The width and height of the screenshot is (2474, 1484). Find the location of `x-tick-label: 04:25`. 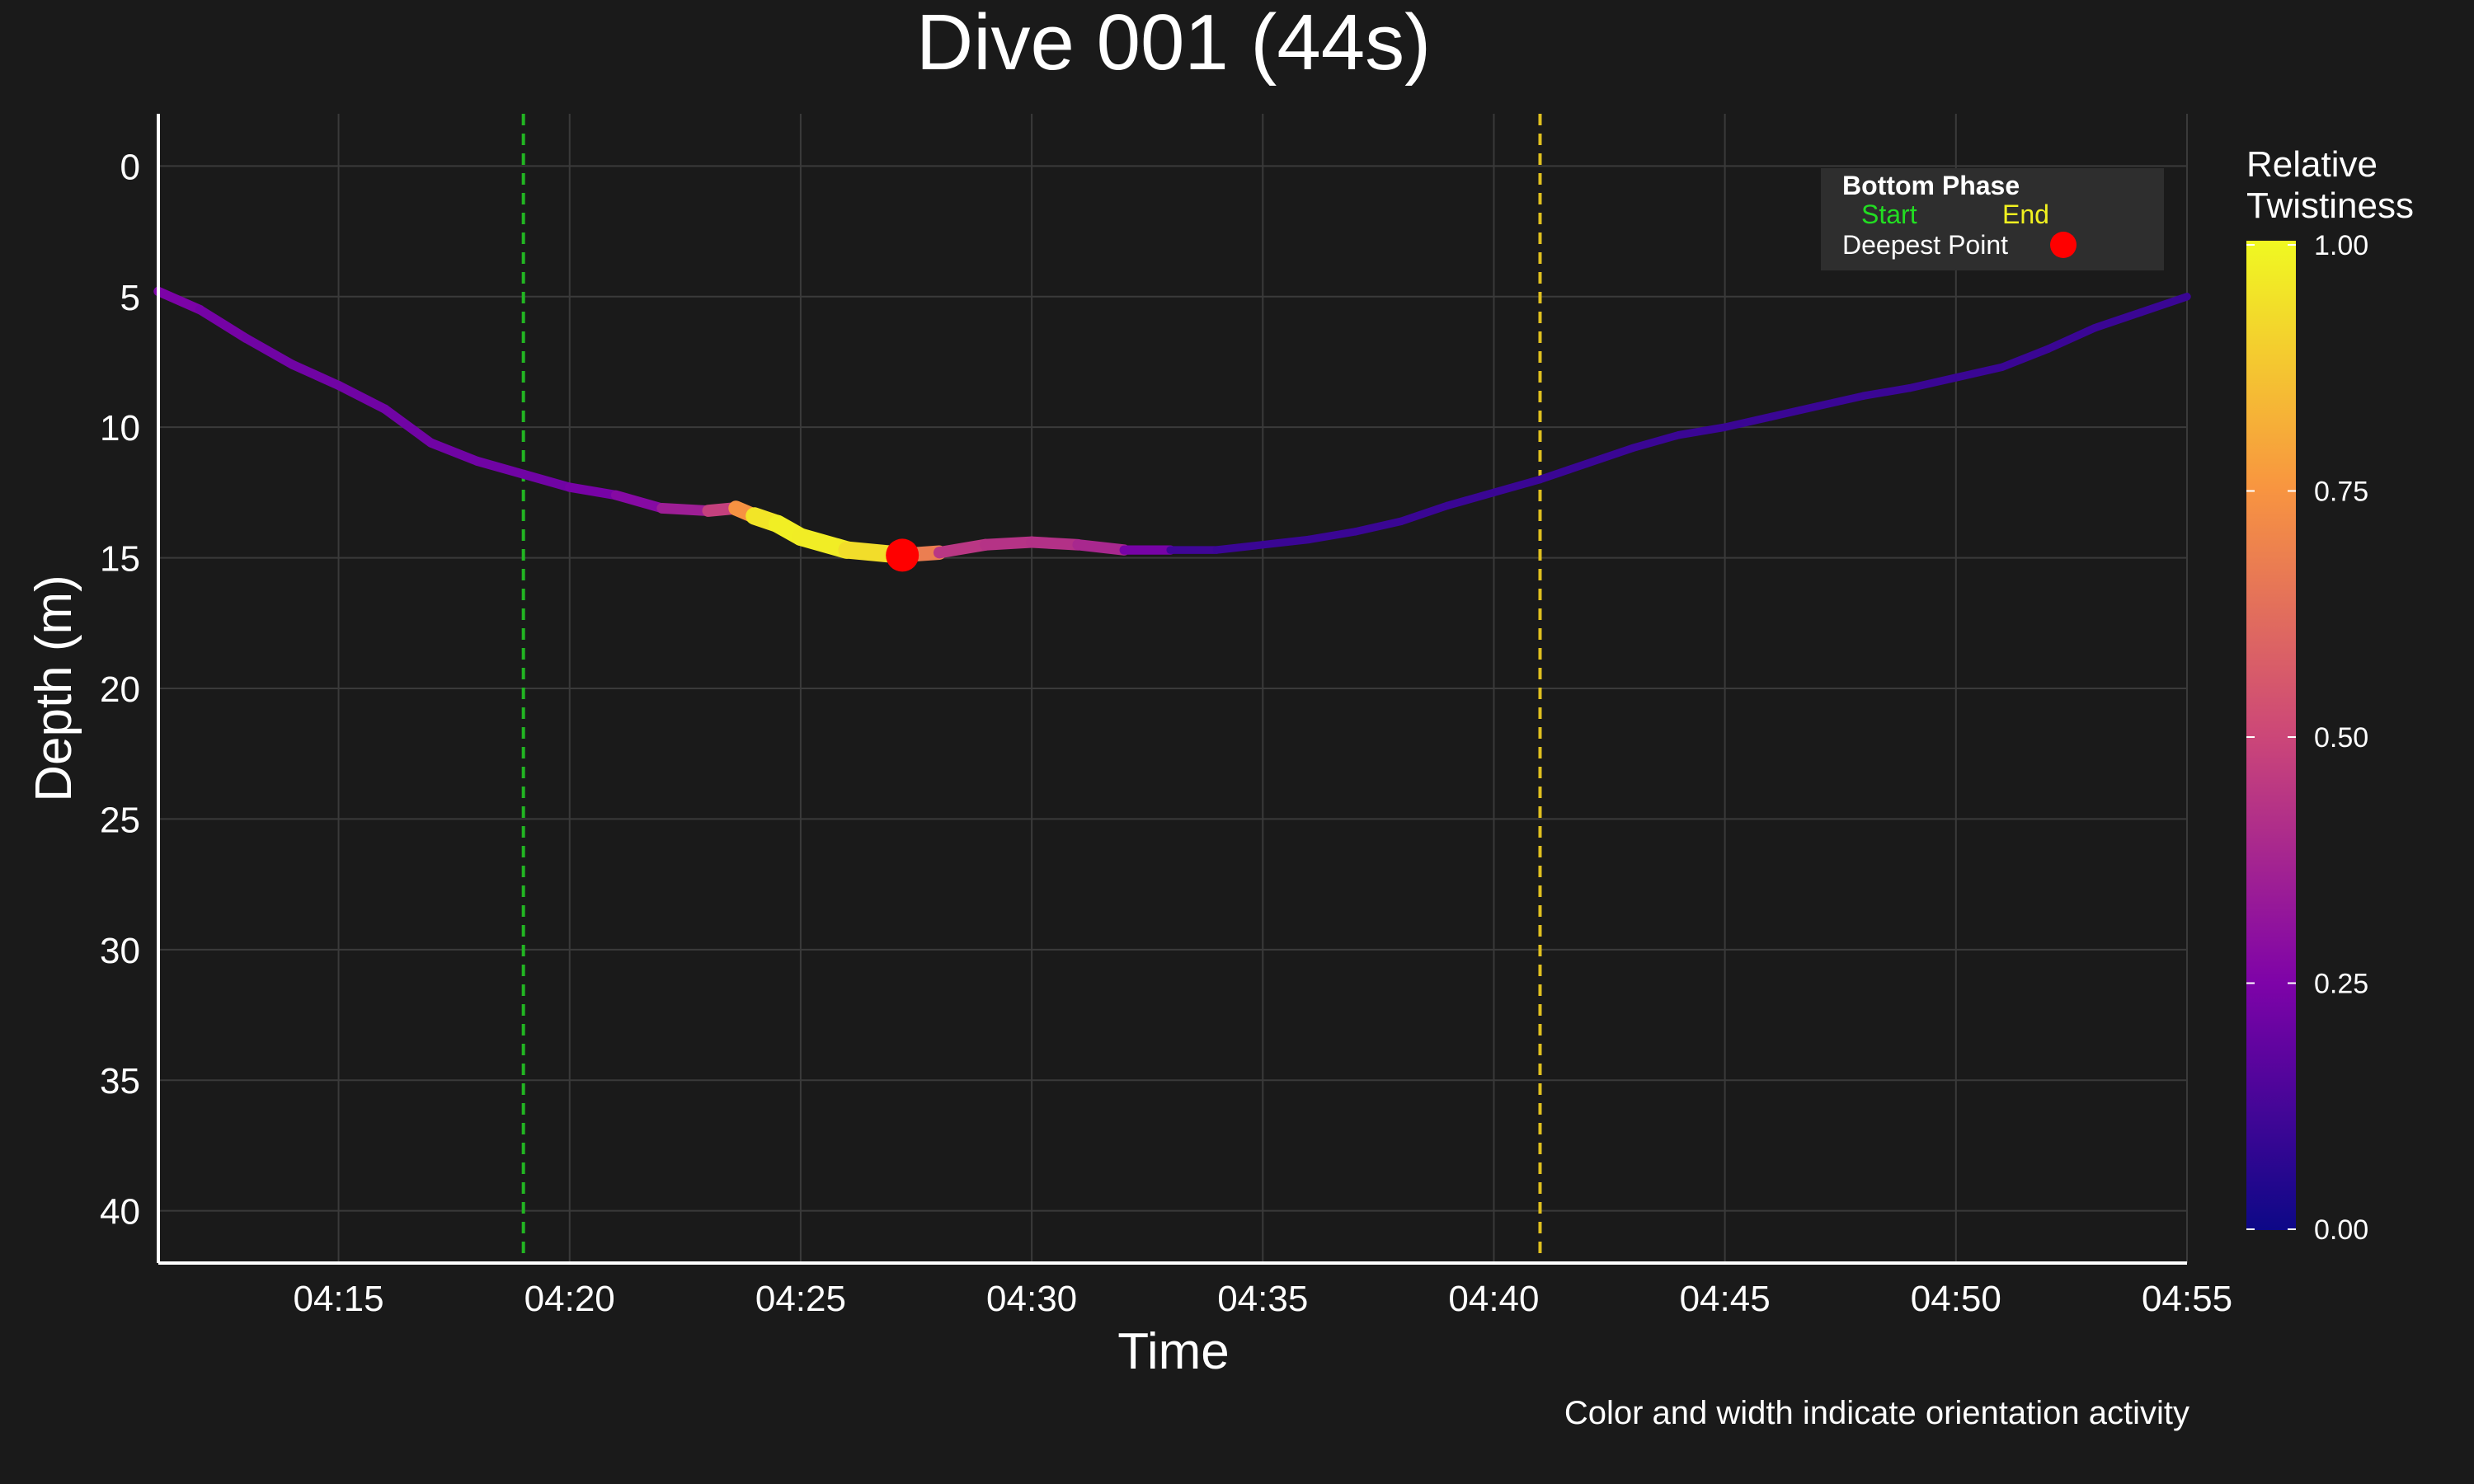

x-tick-label: 04:25 is located at coordinates (800, 1299).